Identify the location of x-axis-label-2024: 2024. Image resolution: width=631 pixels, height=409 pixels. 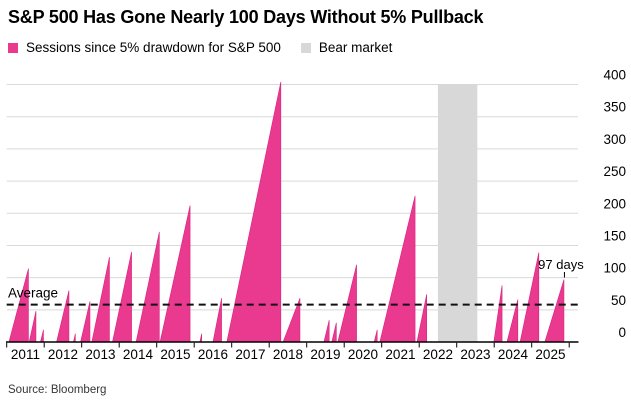
(513, 354).